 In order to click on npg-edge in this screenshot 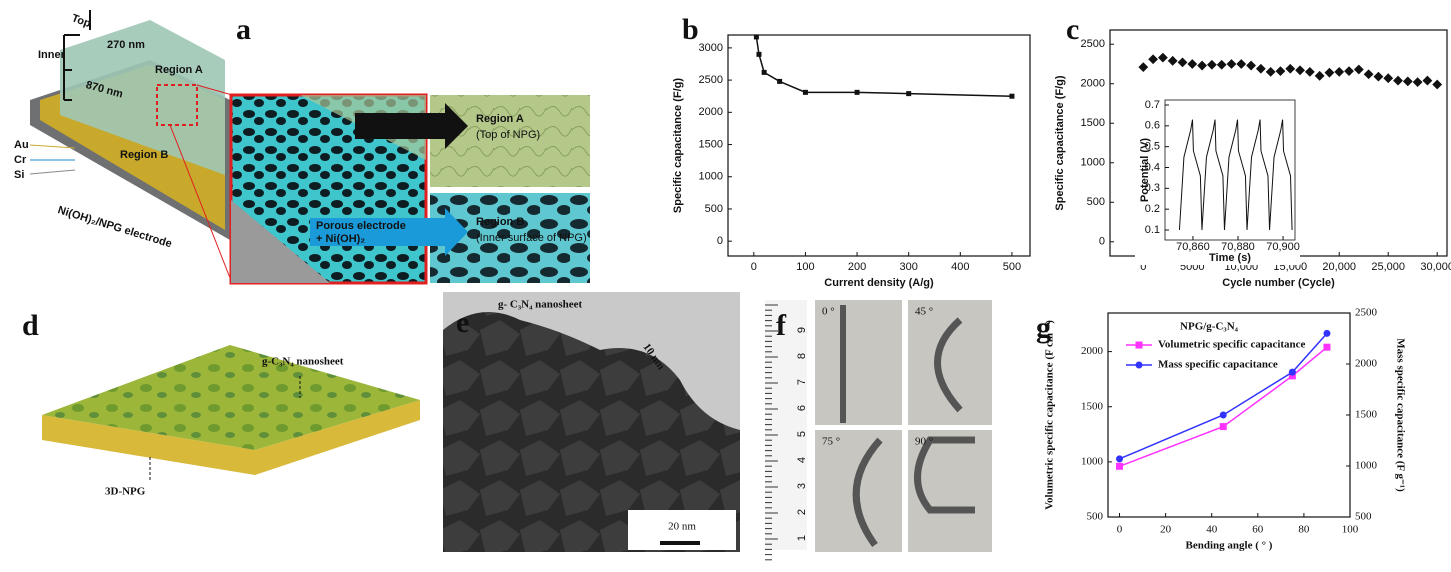, I will do `click(231, 437)`.